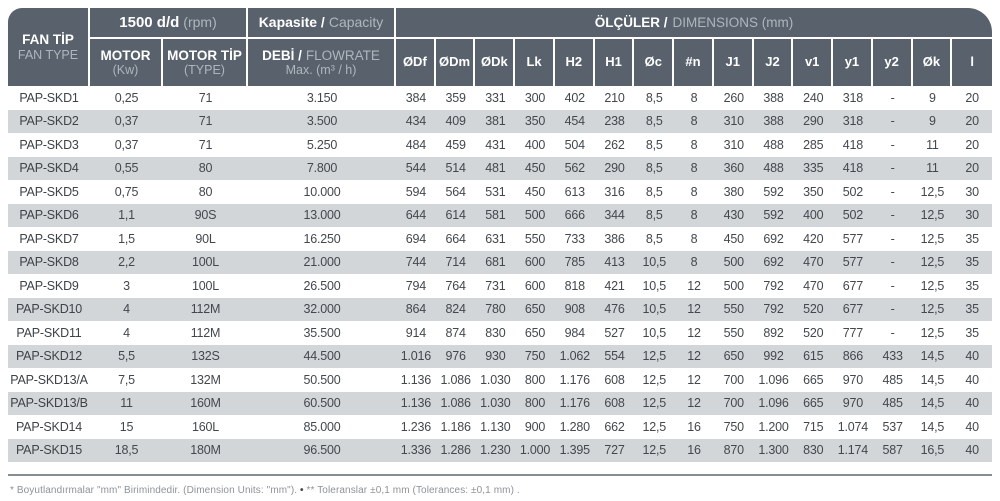 The width and height of the screenshot is (1000, 501). What do you see at coordinates (126, 332) in the screenshot?
I see `motor-kw-cell: 4` at bounding box center [126, 332].